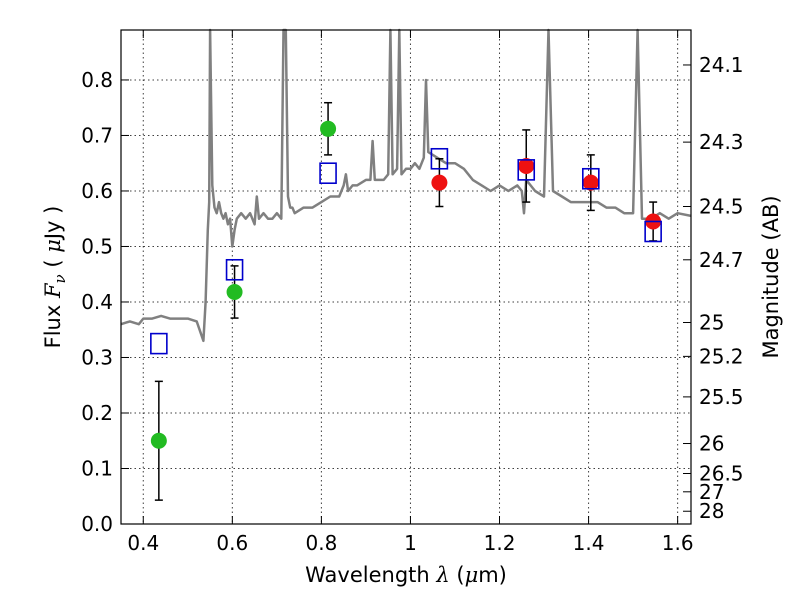 The height and width of the screenshot is (600, 800). What do you see at coordinates (143, 543) in the screenshot?
I see `x-tick-label: 0.4` at bounding box center [143, 543].